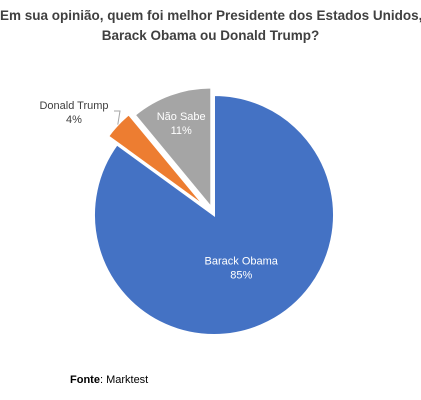 This screenshot has height=400, width=421. Describe the element at coordinates (210, 35) in the screenshot. I see `chart-title-line-2: Barack Obama ou Donald Trump?` at that location.